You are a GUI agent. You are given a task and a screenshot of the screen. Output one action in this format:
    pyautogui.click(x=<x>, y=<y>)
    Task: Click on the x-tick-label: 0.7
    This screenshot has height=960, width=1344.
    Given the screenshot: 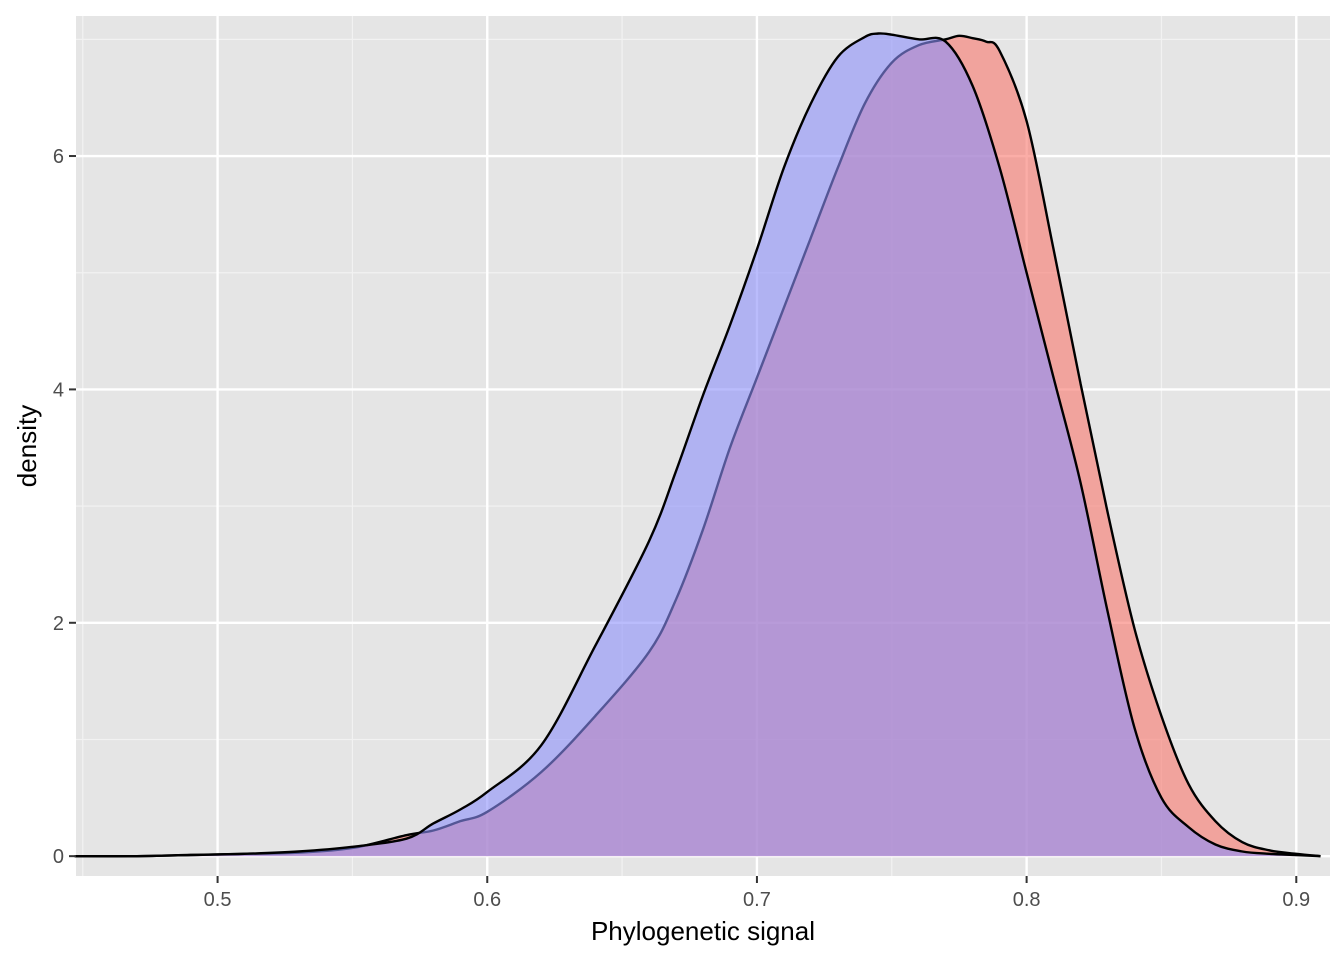 What is the action you would take?
    pyautogui.click(x=757, y=900)
    